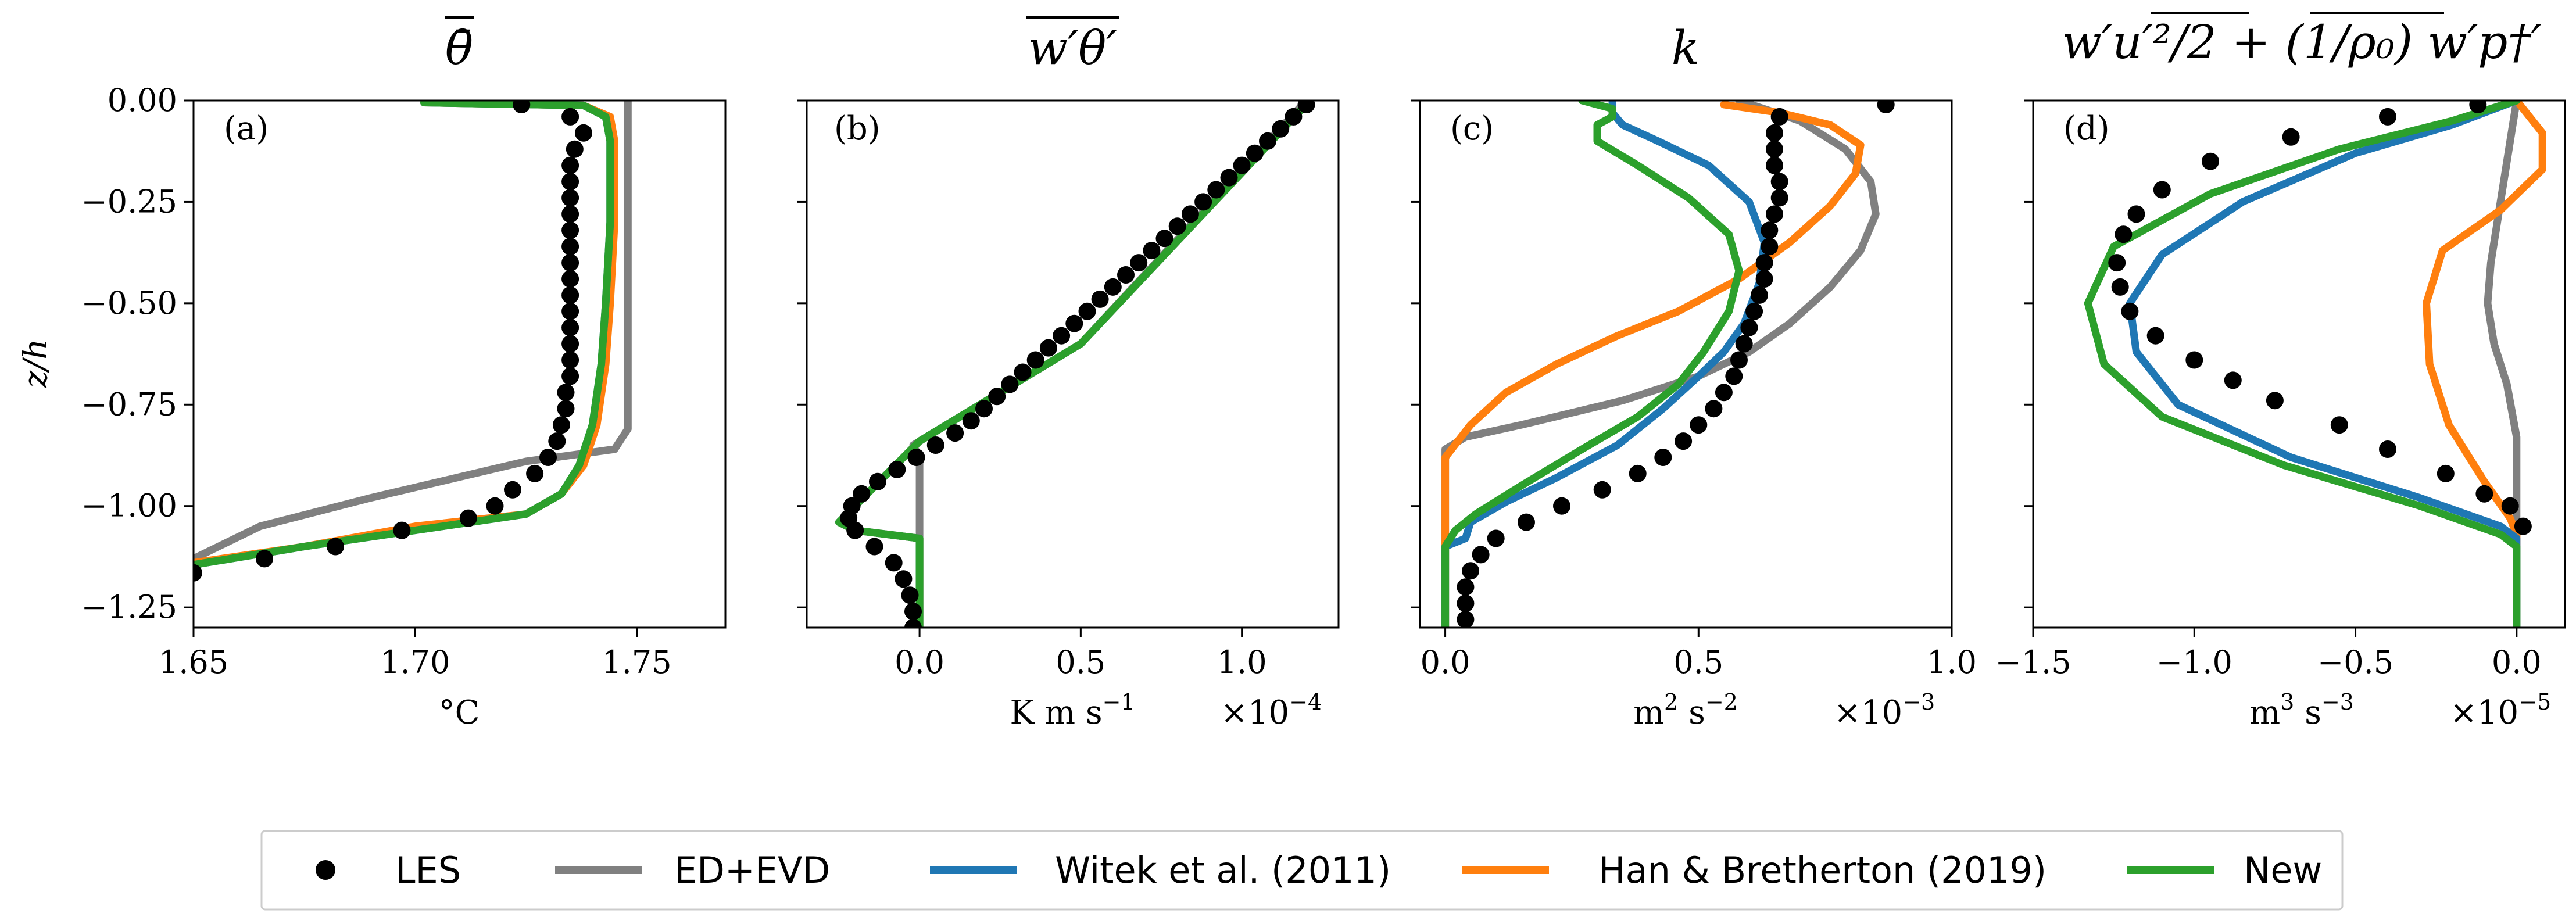  What do you see at coordinates (1119, 702) in the screenshot?
I see `panel-b-xlabel-sup: −1` at bounding box center [1119, 702].